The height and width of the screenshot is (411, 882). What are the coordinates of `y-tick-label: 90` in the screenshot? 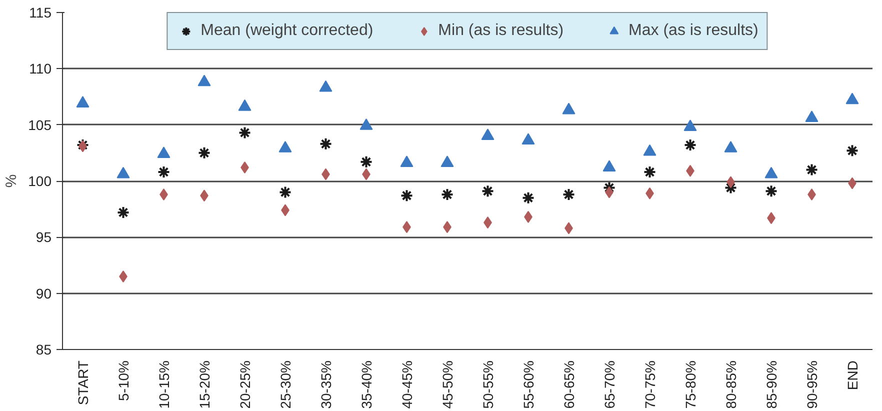 It's located at (44, 293).